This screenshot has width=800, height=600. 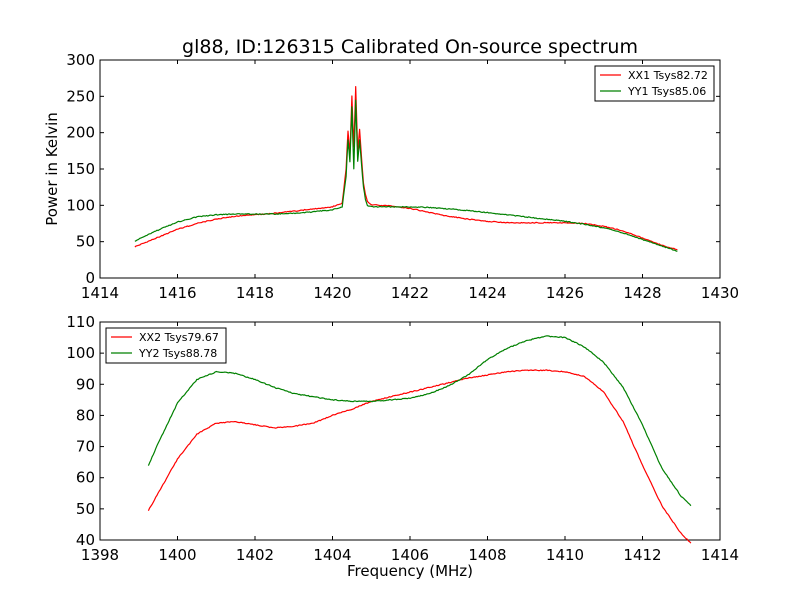 I want to click on top-y-tick-label: 250, so click(x=80, y=96).